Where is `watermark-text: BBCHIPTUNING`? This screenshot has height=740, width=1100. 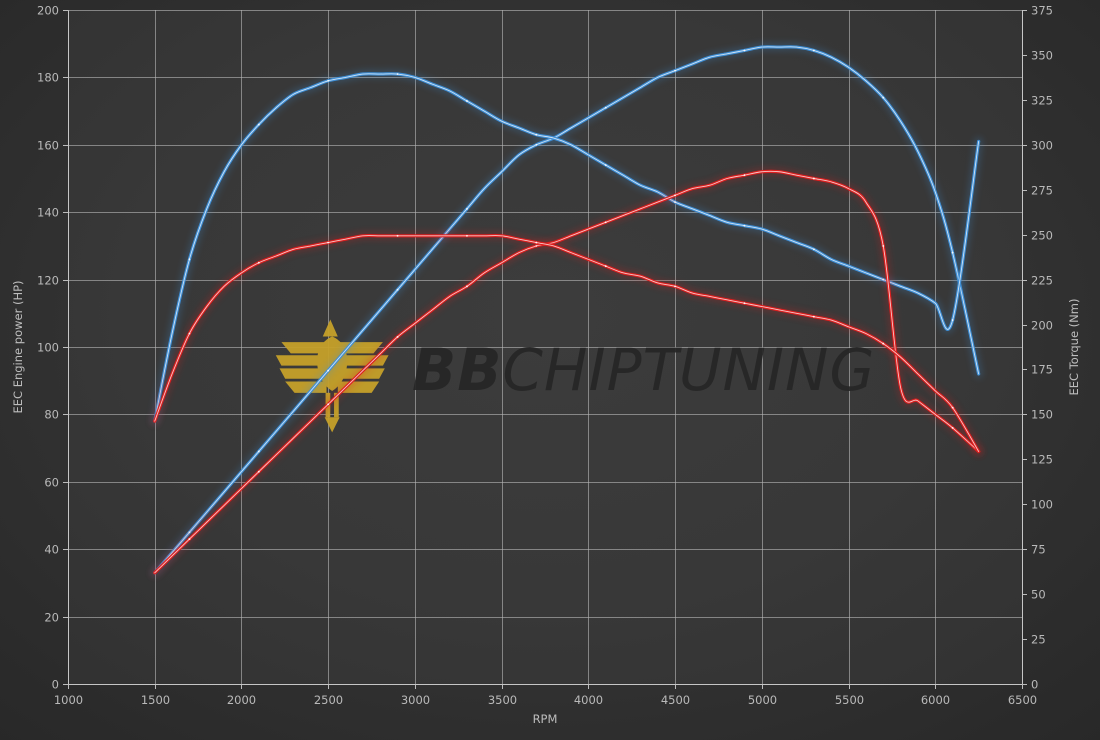 watermark-text: BBCHIPTUNING is located at coordinates (643, 370).